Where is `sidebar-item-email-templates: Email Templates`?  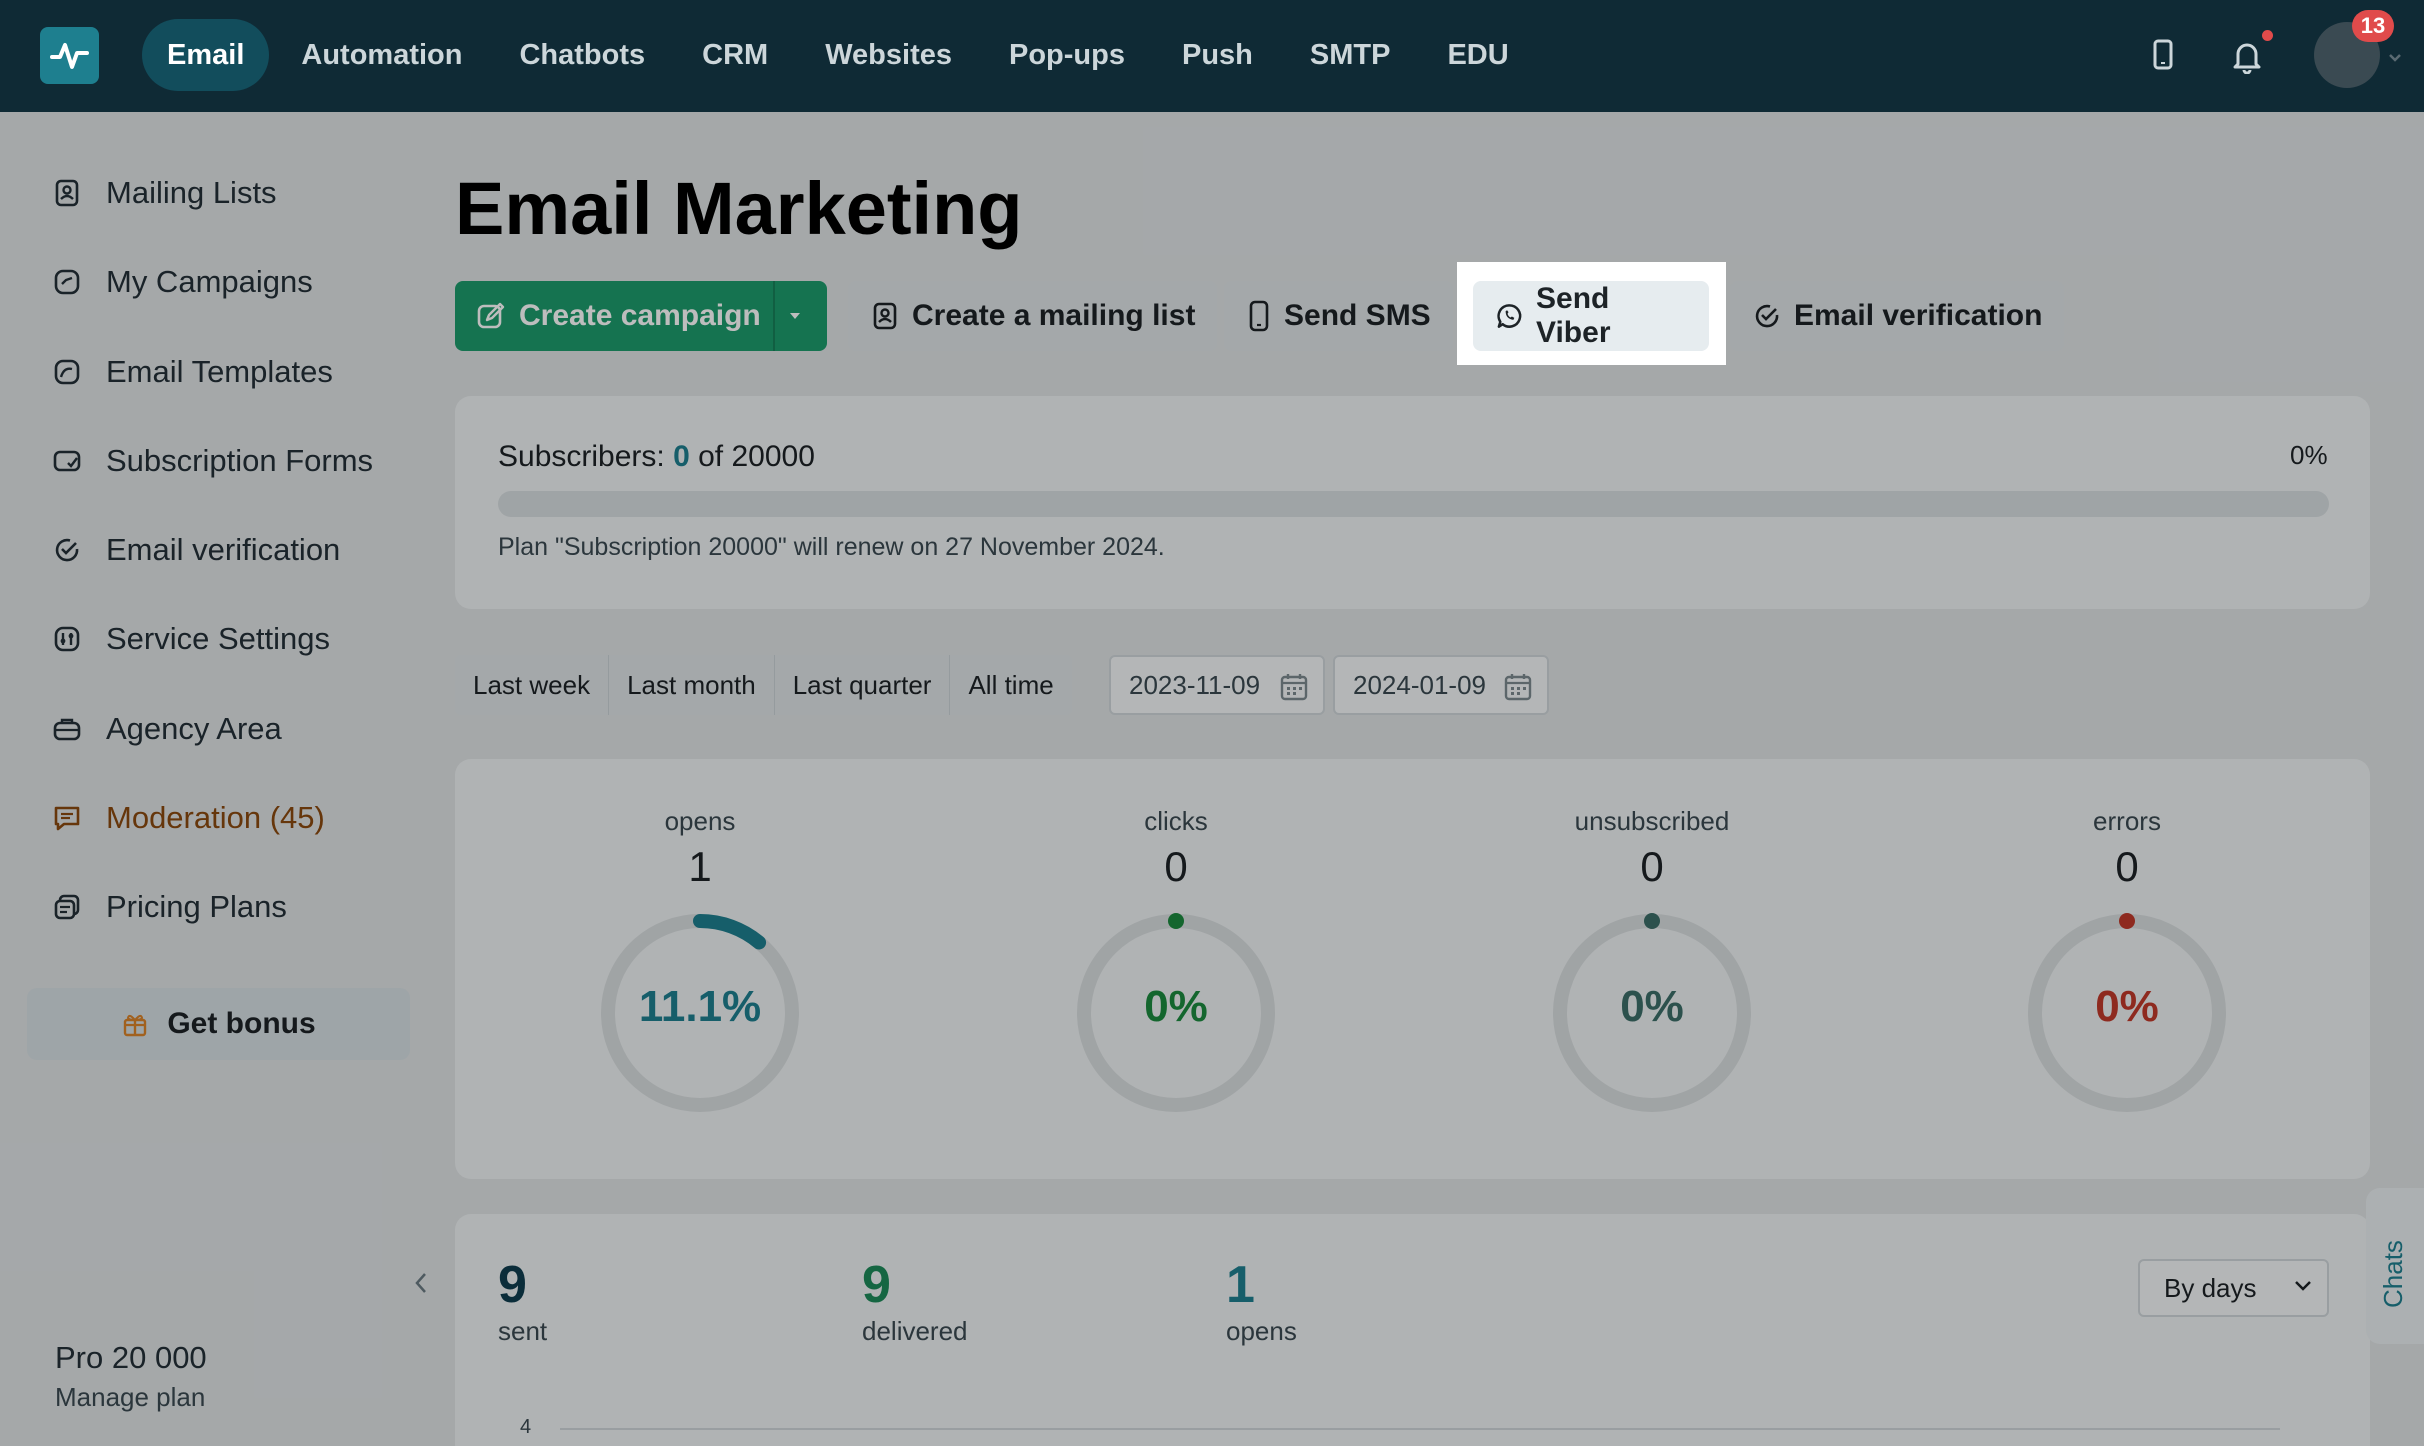 sidebar-item-email-templates: Email Templates is located at coordinates (192, 372).